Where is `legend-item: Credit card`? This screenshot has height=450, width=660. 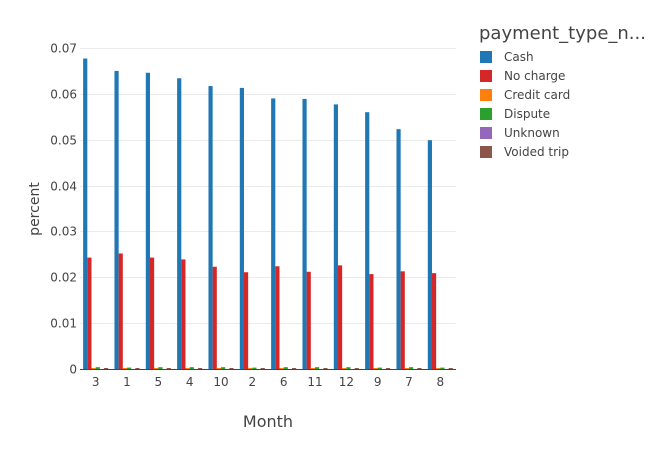
legend-item: Credit card is located at coordinates (525, 95).